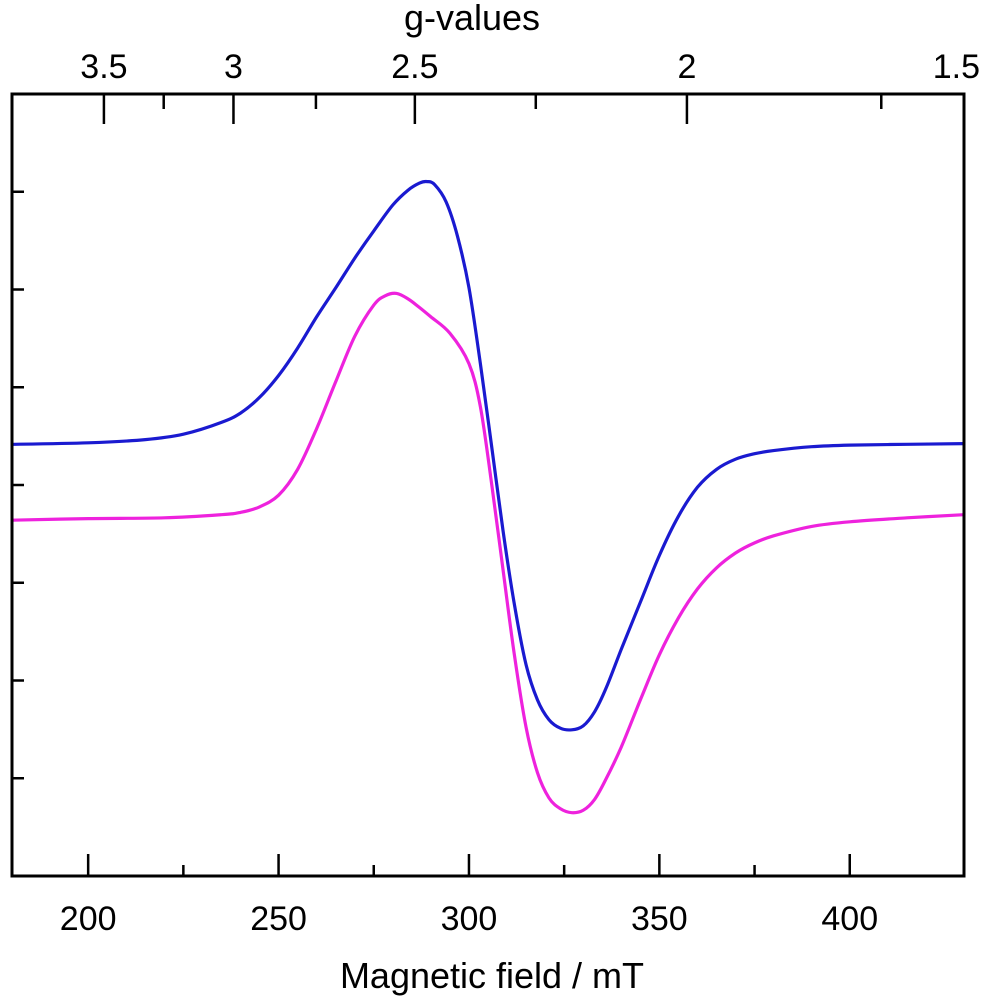 Image resolution: width=983 pixels, height=1000 pixels. What do you see at coordinates (849, 919) in the screenshot?
I see `bottom-tick-label: 400` at bounding box center [849, 919].